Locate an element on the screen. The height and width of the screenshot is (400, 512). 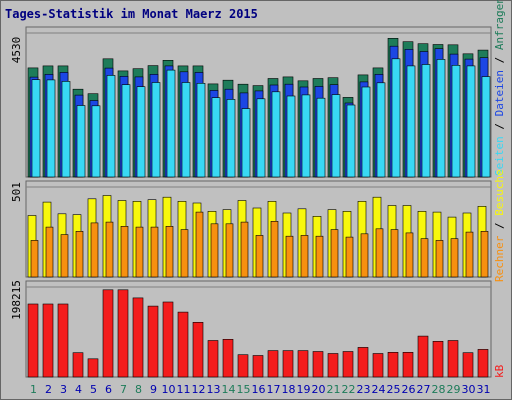
x-label-day-27: 27 is located at coordinates (424, 389).